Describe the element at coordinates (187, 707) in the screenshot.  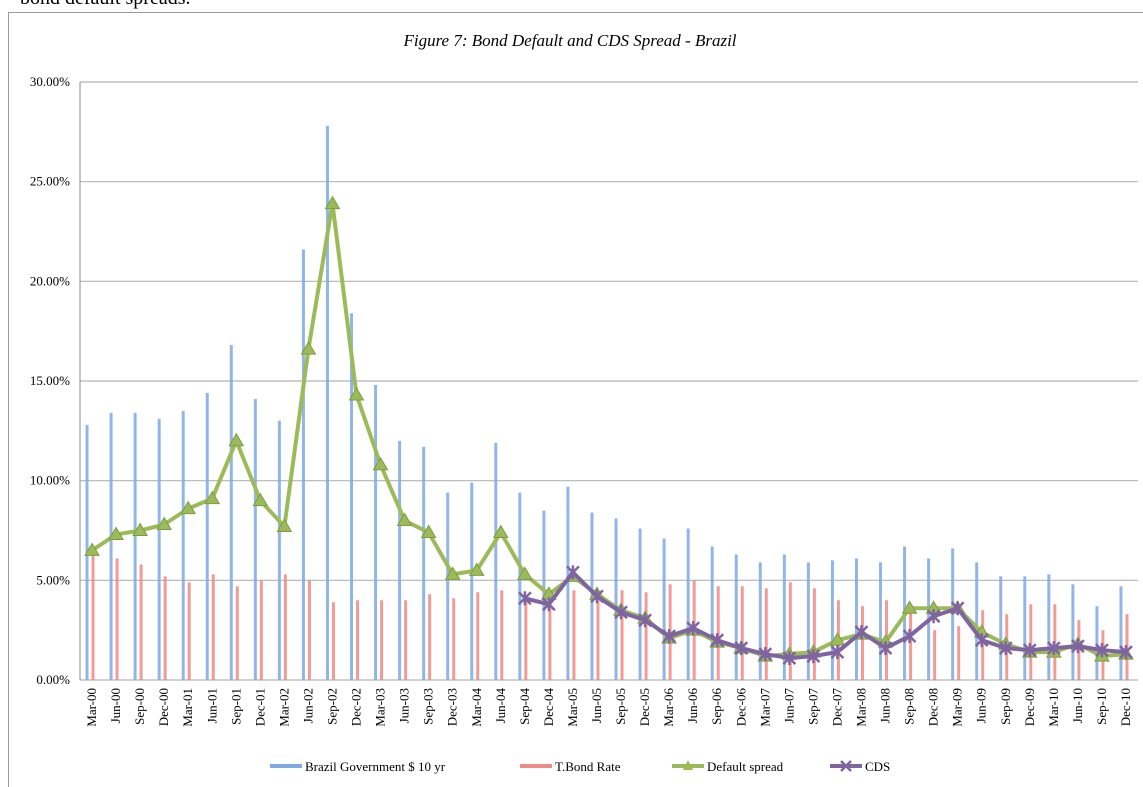
I see `x-tick-label: Mar-01` at that location.